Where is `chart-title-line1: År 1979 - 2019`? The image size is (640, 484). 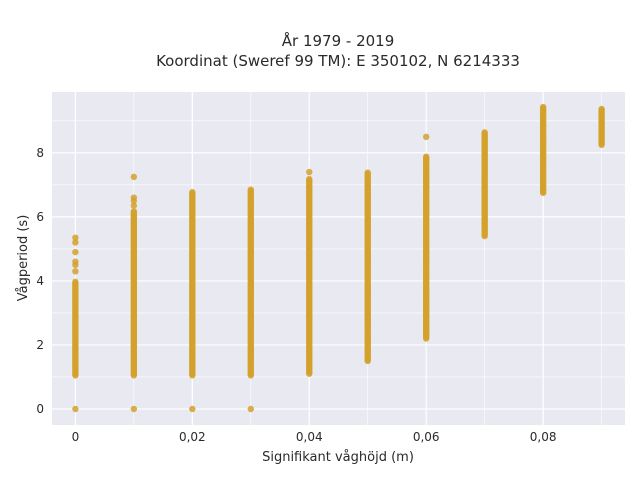 chart-title-line1: År 1979 - 2019 is located at coordinates (338, 40).